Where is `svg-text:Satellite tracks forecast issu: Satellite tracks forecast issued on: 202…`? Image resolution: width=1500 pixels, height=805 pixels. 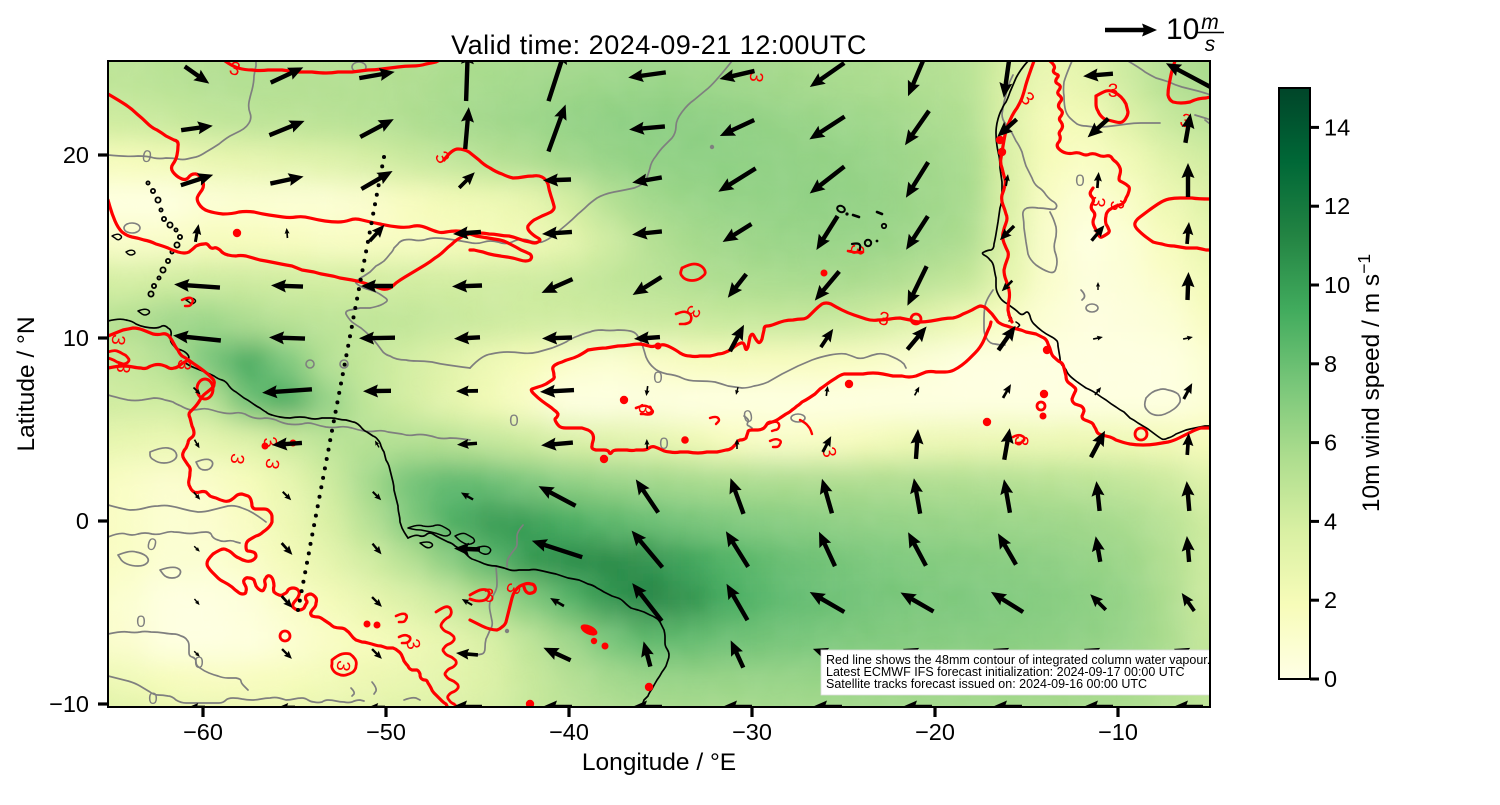
svg-text:Satellite tracks forecast issu: Satellite tracks forecast issued on: 202… is located at coordinates (986, 684).